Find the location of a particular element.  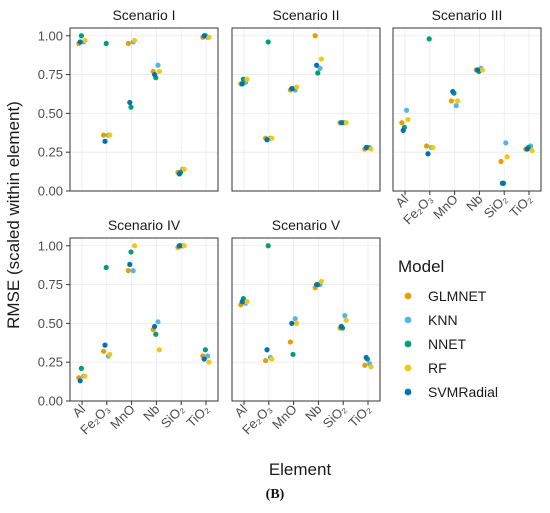

legend-key-nnet is located at coordinates (408, 344).